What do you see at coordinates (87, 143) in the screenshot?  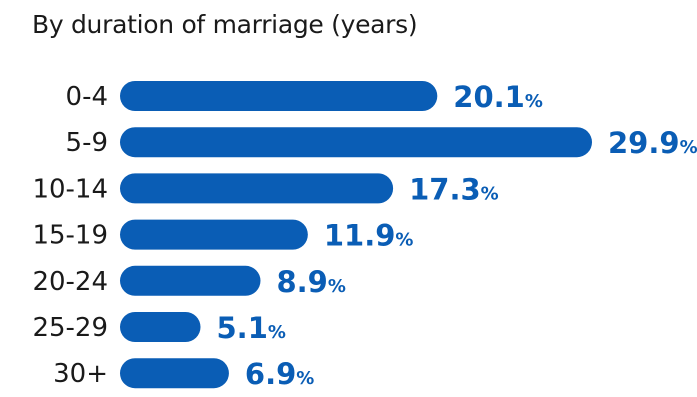 I see `category-label: 5-9` at bounding box center [87, 143].